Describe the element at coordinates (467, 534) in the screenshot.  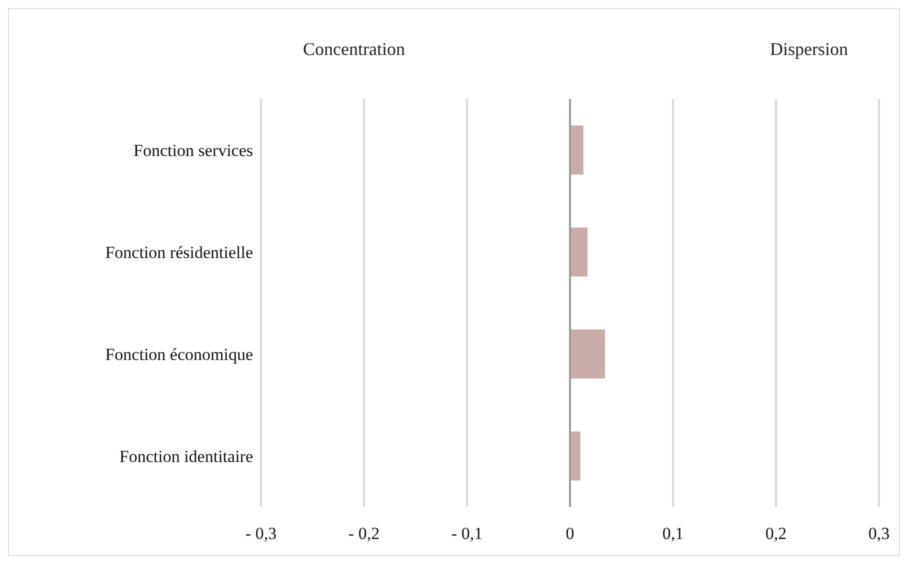
I see `x-tick-label: - 0,1` at that location.